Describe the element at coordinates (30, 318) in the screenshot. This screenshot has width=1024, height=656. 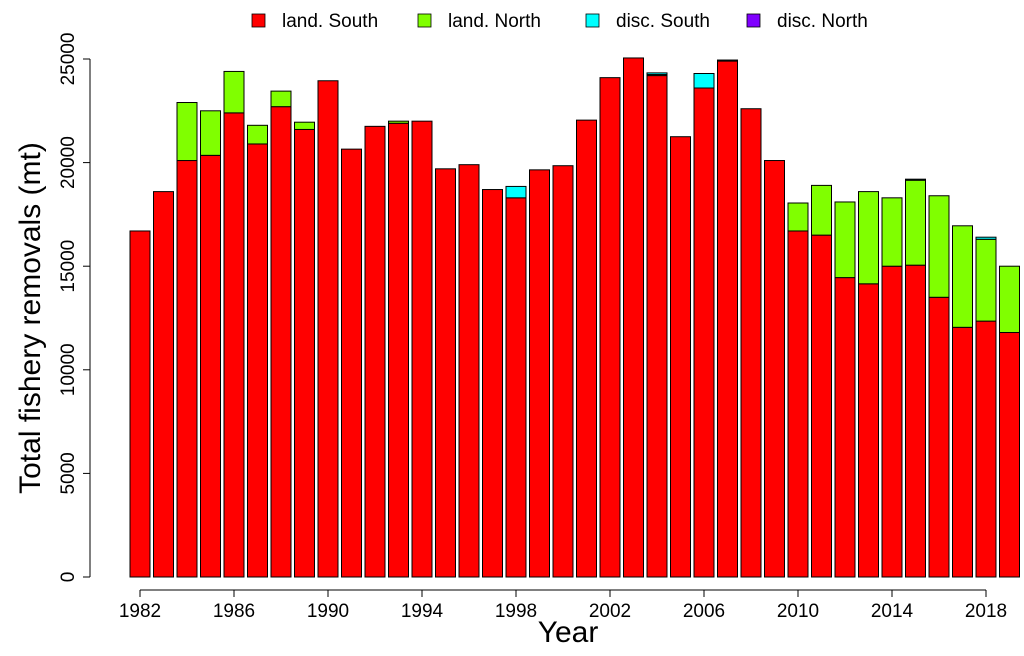
I see `y-axis-label: Total fishery removals (mt)` at that location.